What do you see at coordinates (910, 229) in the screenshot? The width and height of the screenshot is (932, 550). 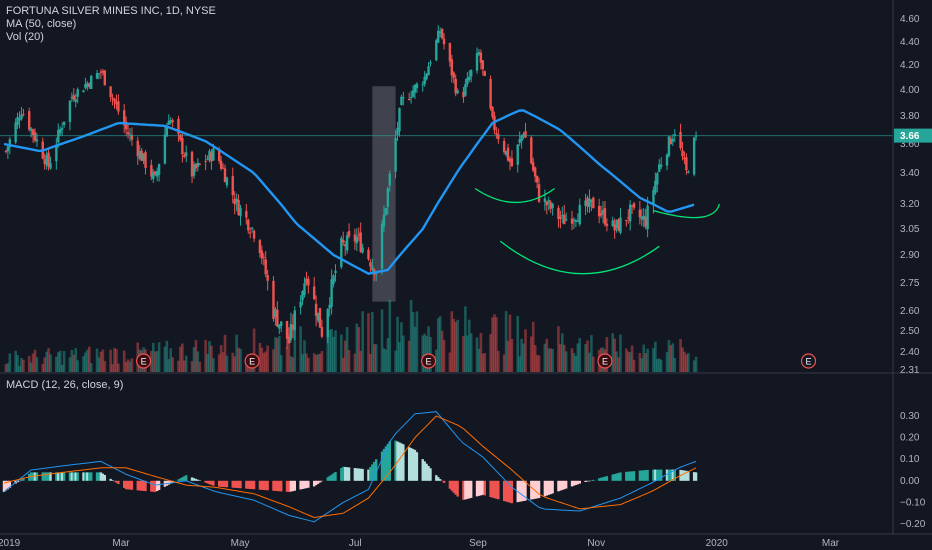 I see `price-axis-label: 3.05` at bounding box center [910, 229].